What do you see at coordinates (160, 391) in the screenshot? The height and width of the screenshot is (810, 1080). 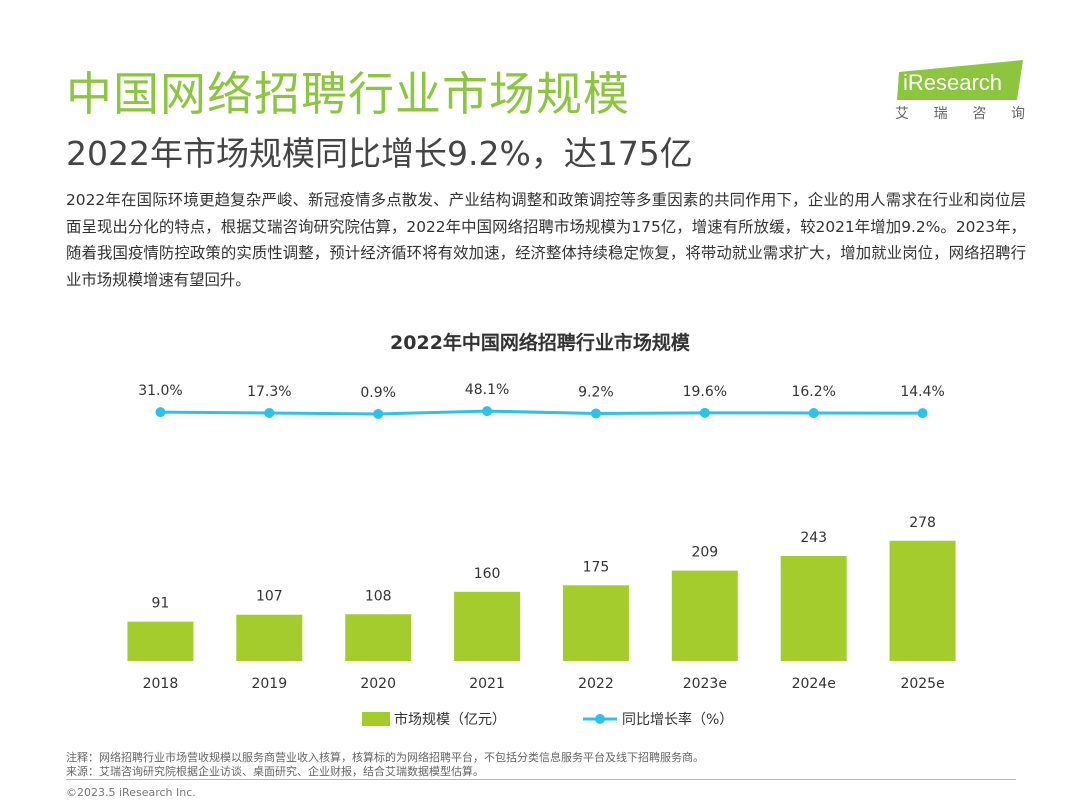 I see `growth-rate-label: 31.0%` at bounding box center [160, 391].